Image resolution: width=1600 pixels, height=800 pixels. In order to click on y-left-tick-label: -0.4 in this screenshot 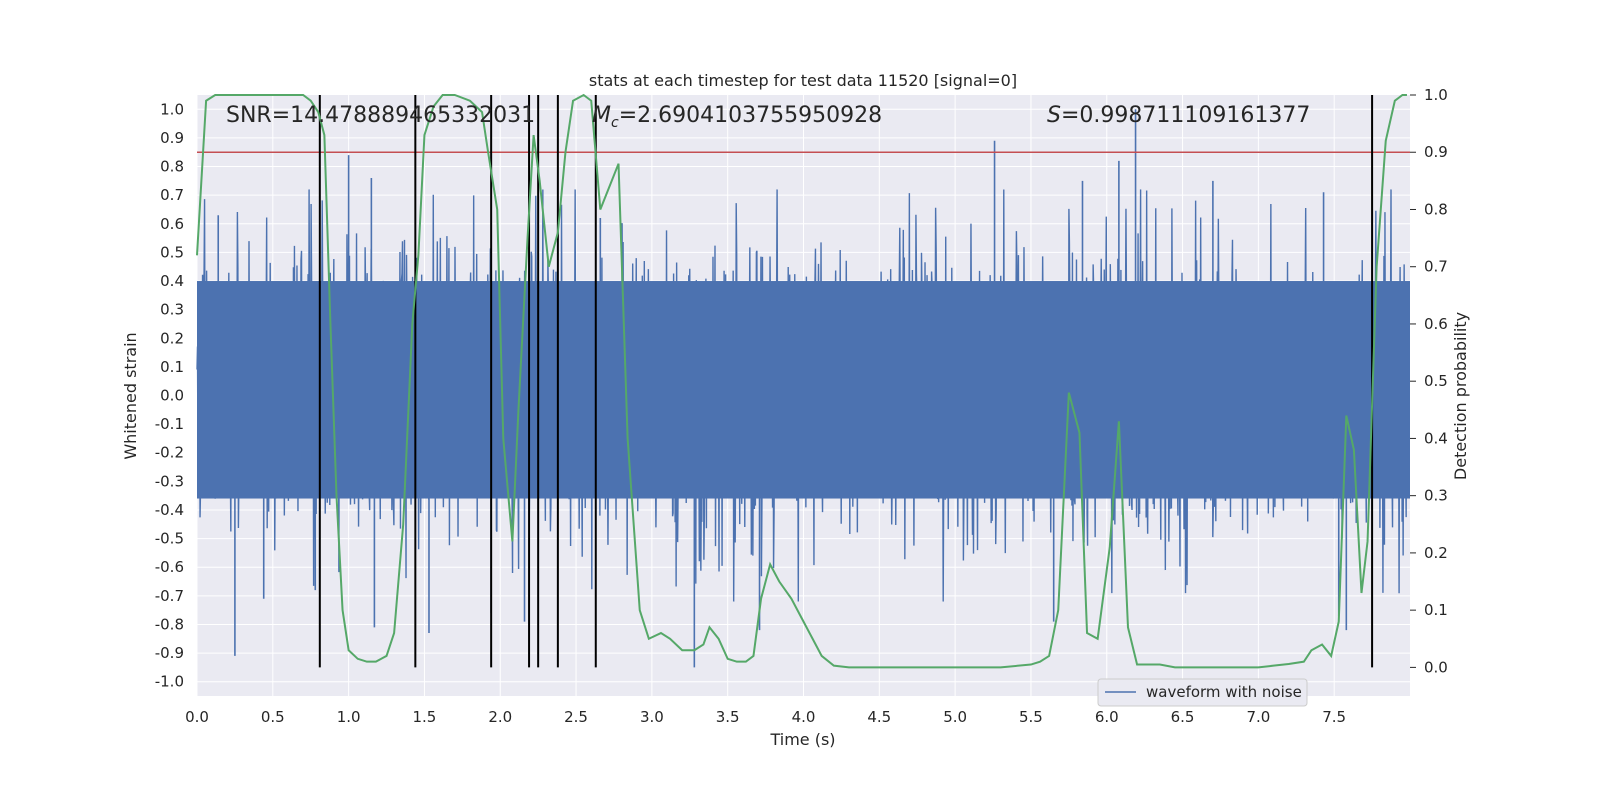, I will do `click(169, 510)`.